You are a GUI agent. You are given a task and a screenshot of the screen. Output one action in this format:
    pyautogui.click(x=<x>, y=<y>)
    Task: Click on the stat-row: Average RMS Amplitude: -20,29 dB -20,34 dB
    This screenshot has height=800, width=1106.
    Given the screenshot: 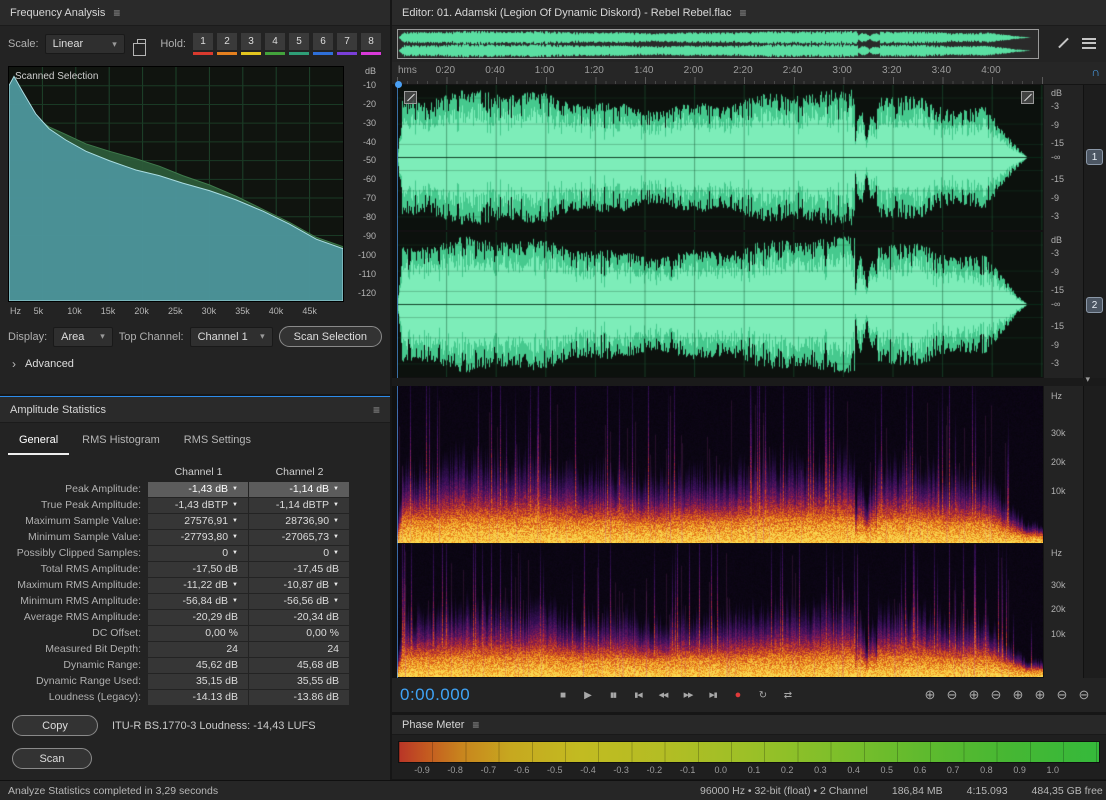 What is the action you would take?
    pyautogui.click(x=195, y=617)
    